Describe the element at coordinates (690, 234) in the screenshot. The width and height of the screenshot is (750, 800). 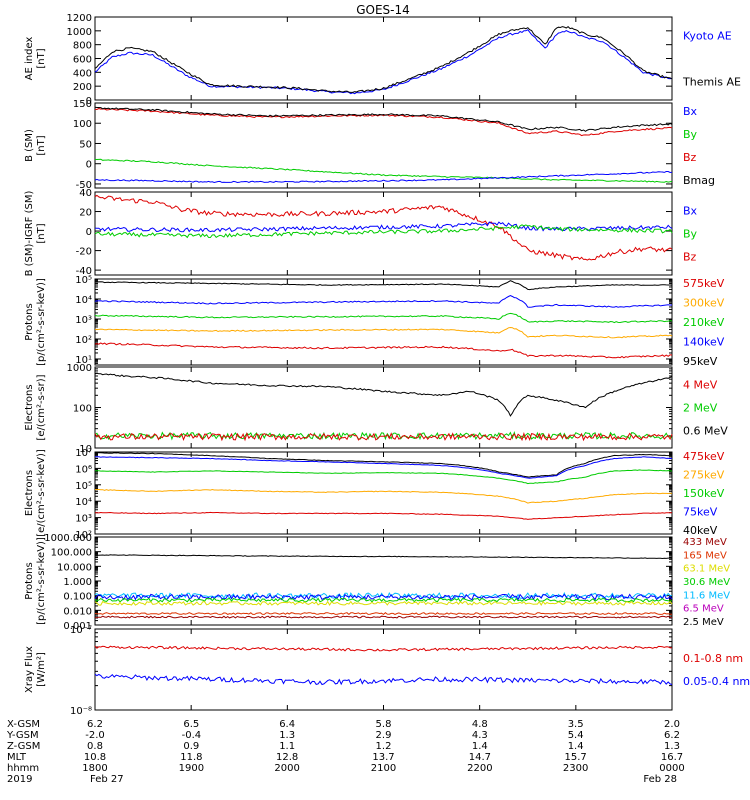
I see `legend-entry: By` at that location.